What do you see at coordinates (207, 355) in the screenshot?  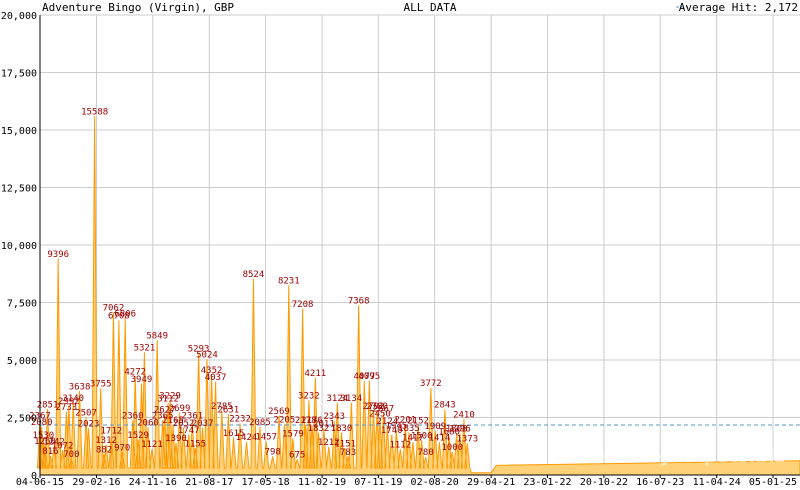 I see `data-label: 5024` at bounding box center [207, 355].